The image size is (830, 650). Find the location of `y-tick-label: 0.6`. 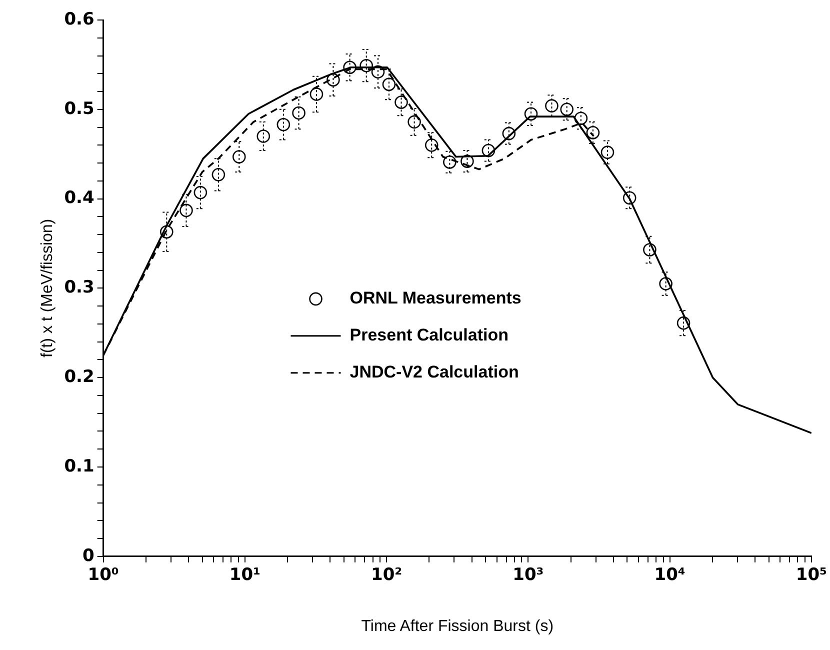

y-tick-label: 0.6 is located at coordinates (79, 19).